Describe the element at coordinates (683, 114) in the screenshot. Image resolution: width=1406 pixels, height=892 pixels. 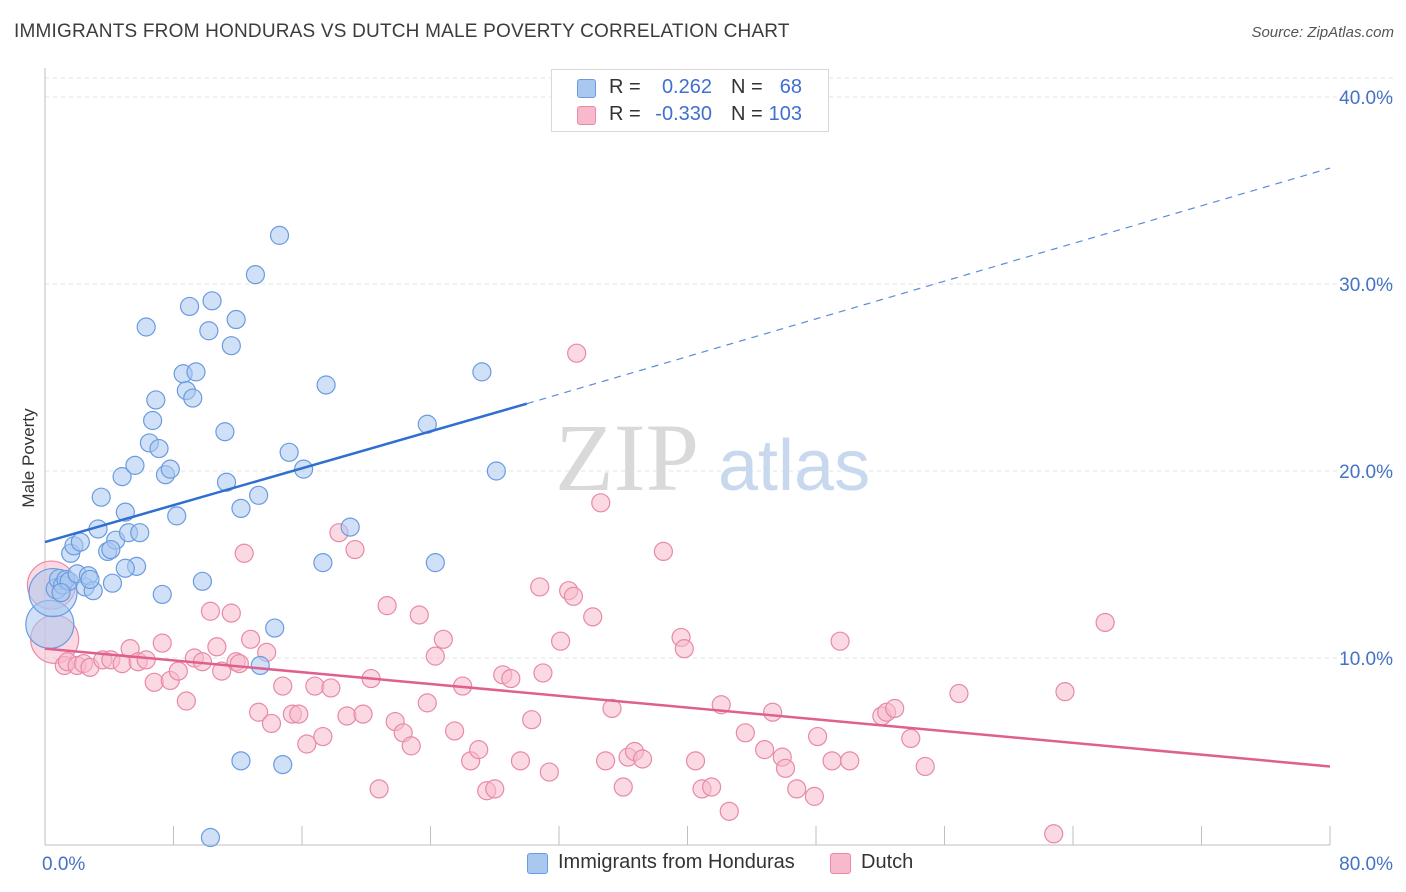
I see `legend-r-value: -0.330` at that location.